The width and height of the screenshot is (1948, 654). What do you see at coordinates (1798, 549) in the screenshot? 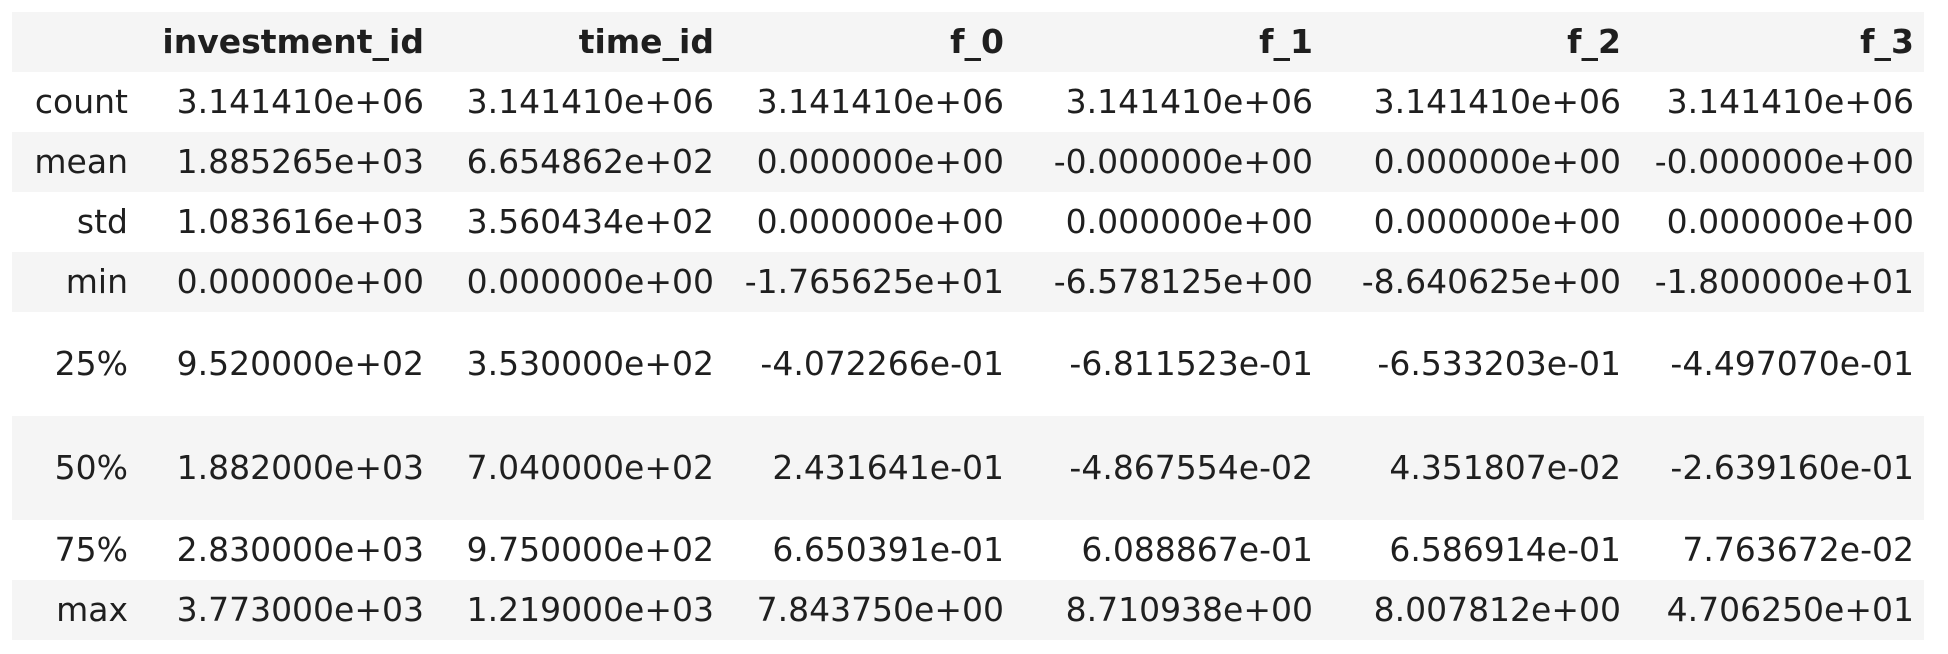
I see `table-cell: 7.763672e-02` at bounding box center [1798, 549].